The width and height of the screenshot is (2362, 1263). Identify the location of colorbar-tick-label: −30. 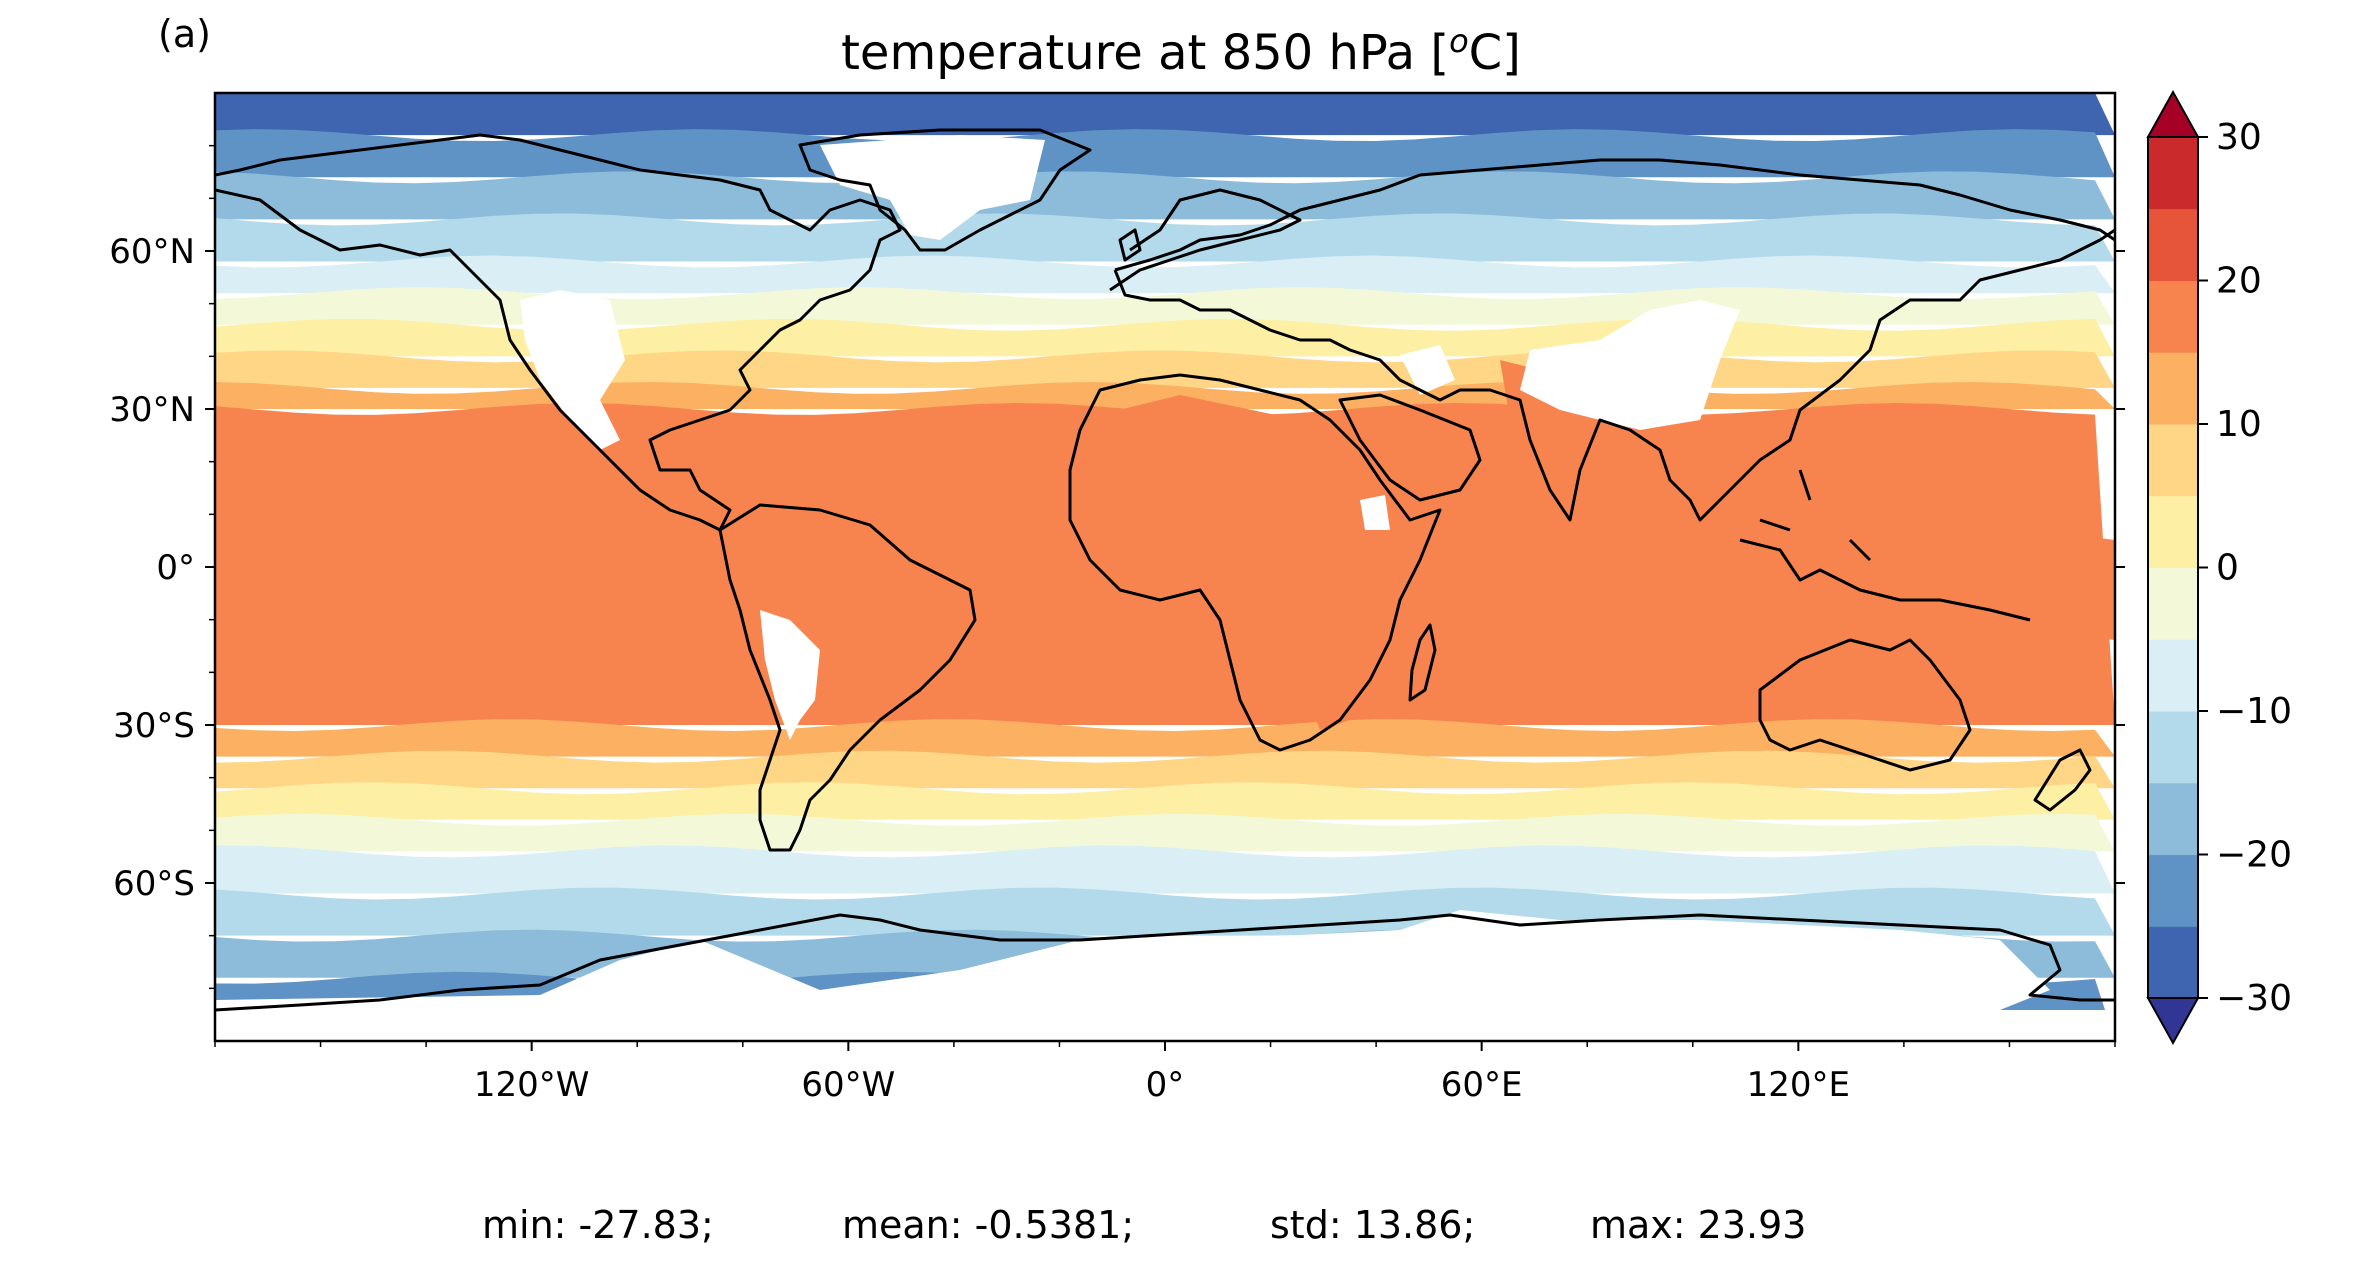
(2254, 998).